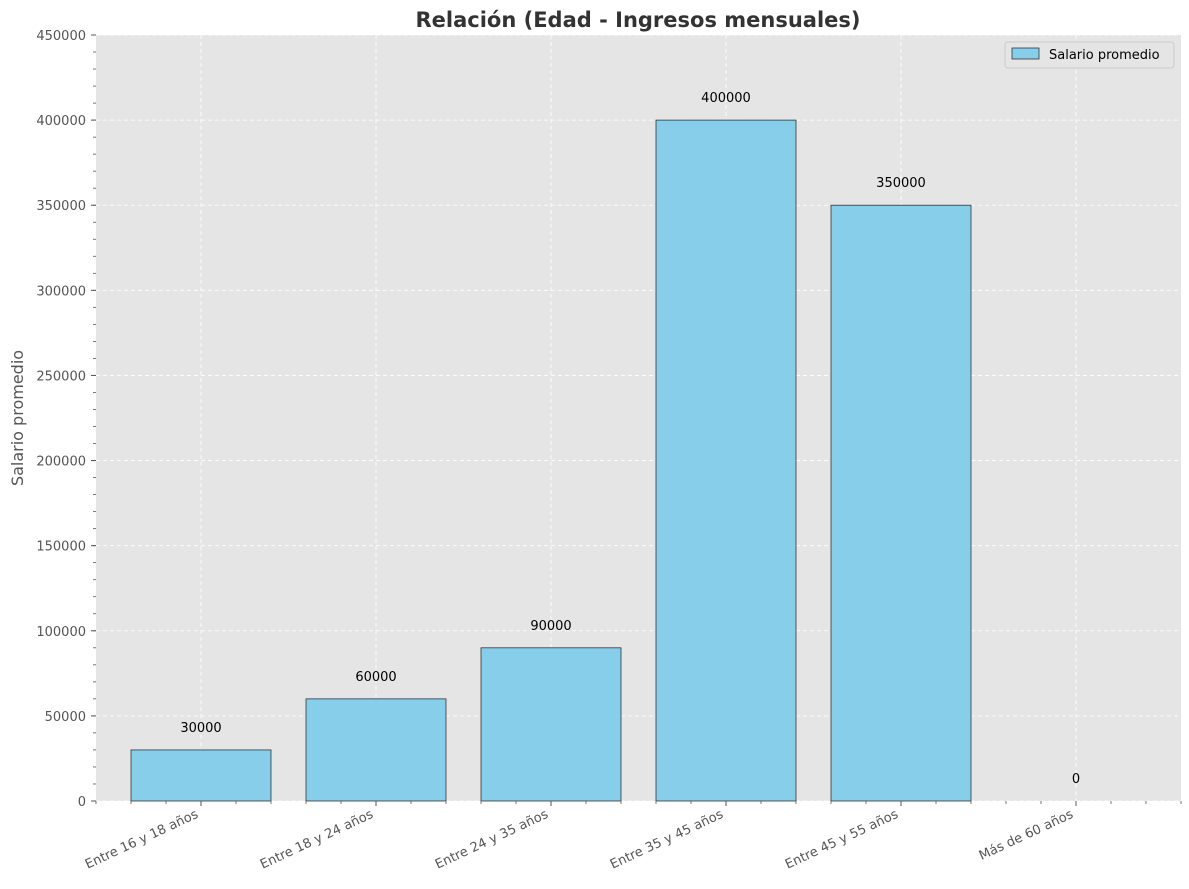  Describe the element at coordinates (842, 840) in the screenshot. I see `x-tick-label: Entre 45 y 55 años` at that location.